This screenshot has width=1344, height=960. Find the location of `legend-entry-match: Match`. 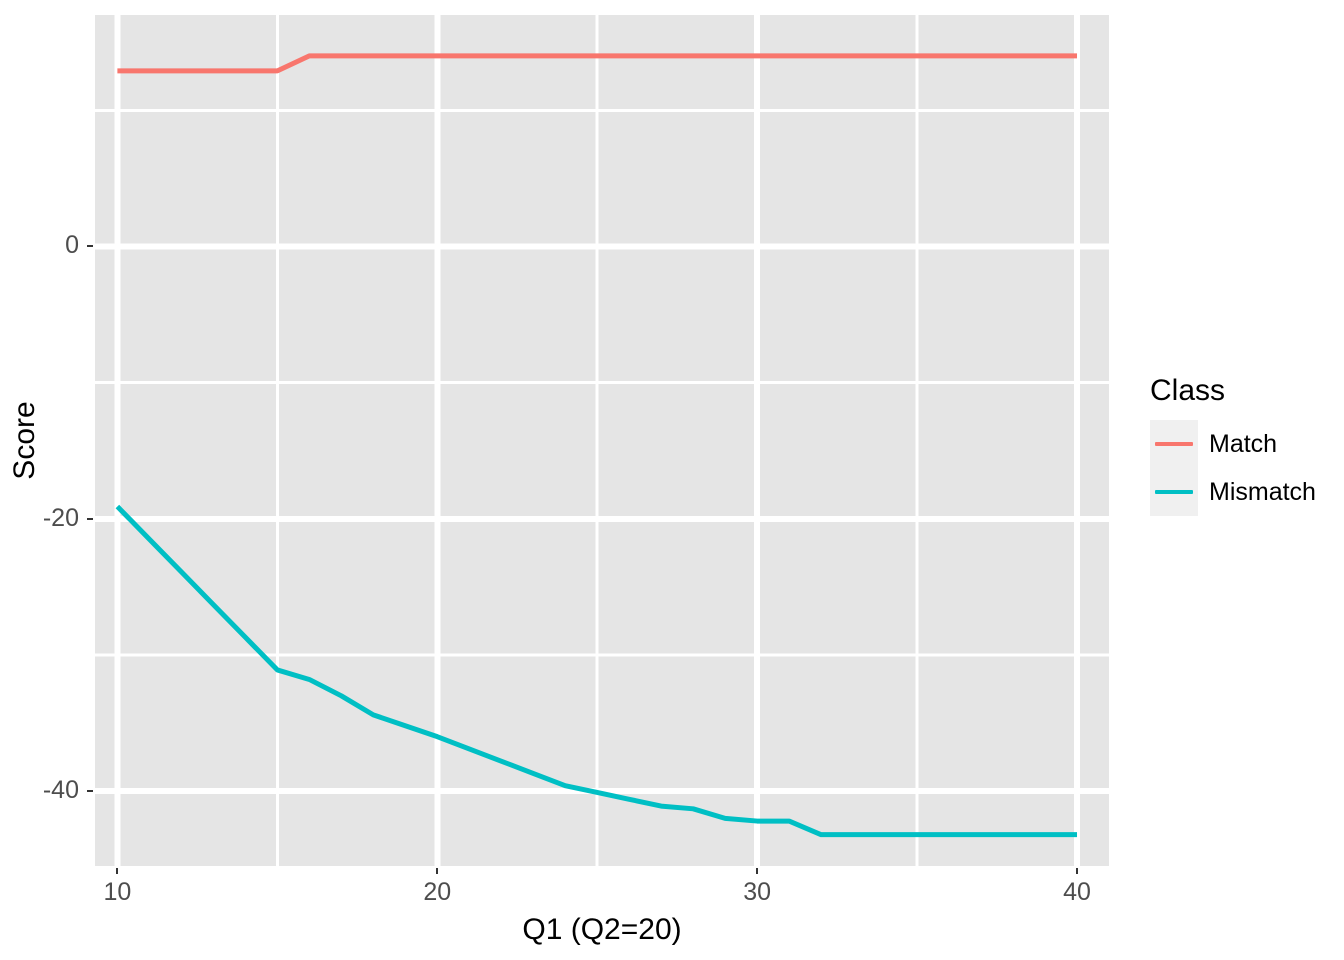

legend-entry-match: Match is located at coordinates (1245, 444).